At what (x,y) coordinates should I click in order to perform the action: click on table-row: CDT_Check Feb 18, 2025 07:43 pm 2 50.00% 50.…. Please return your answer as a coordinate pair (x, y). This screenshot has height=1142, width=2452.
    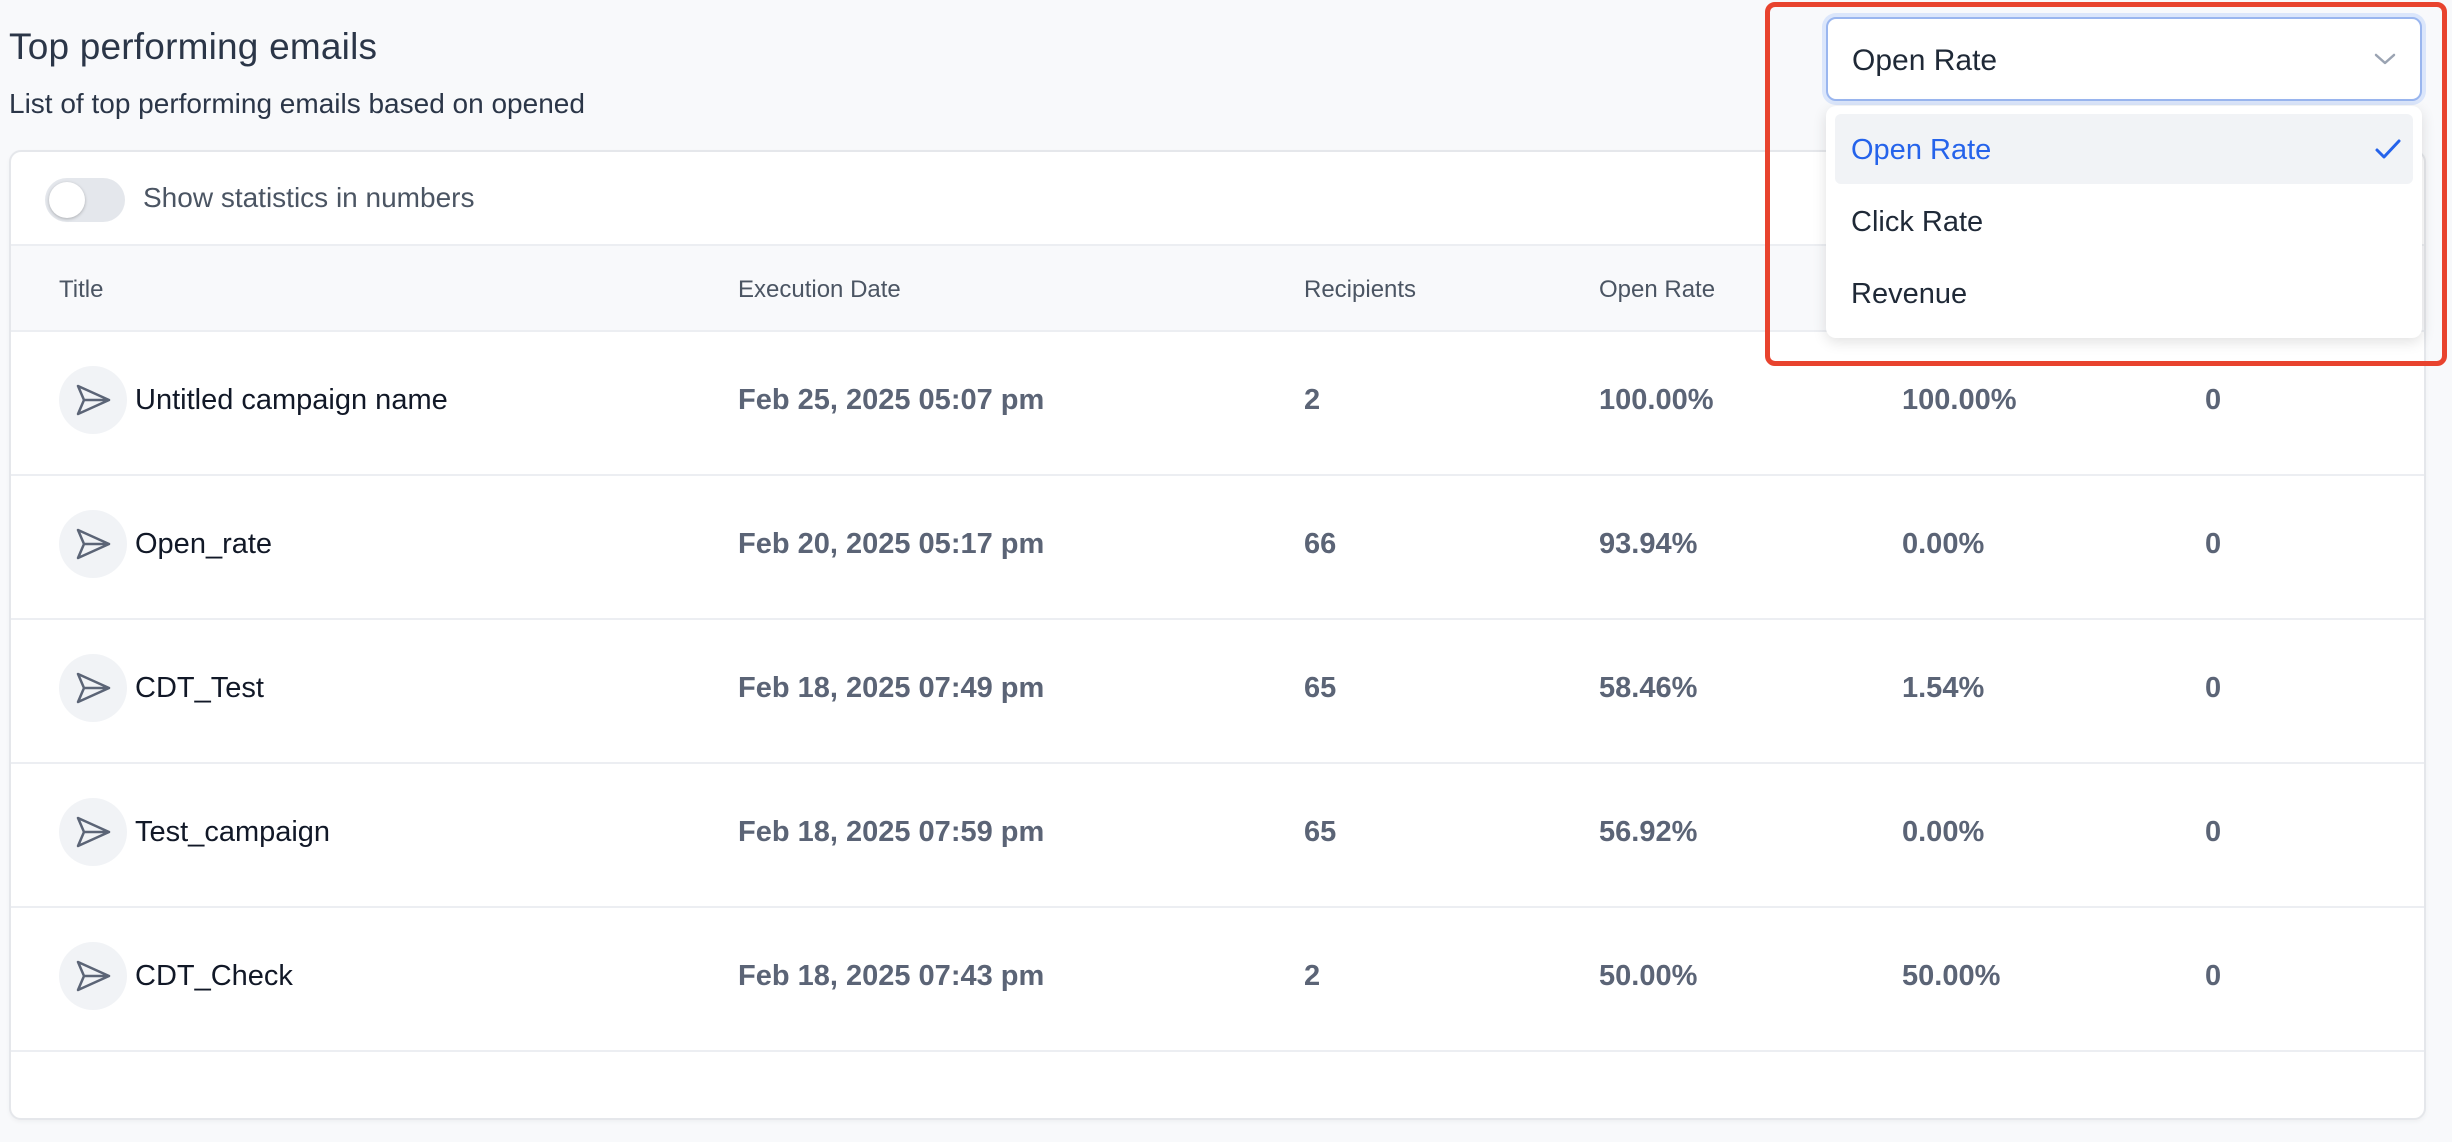
    Looking at the image, I should click on (1217, 980).